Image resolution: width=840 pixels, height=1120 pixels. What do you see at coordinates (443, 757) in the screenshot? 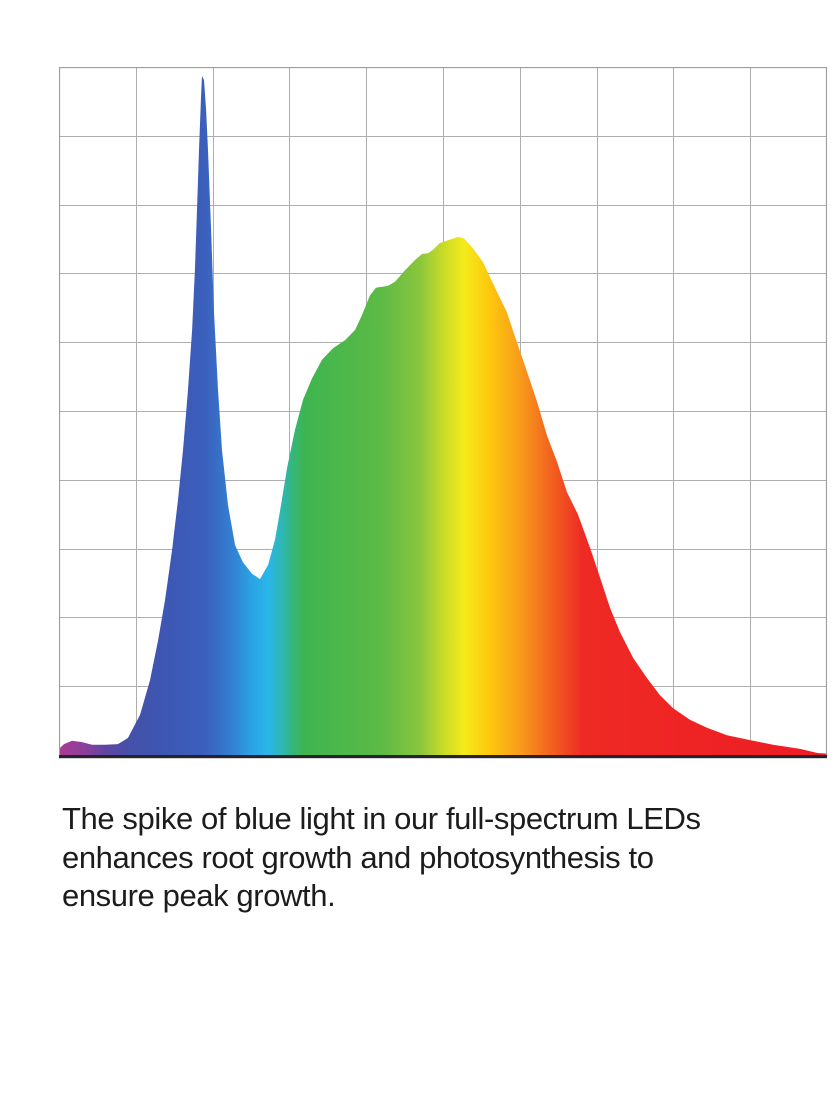
I see `x-axis-baseline` at bounding box center [443, 757].